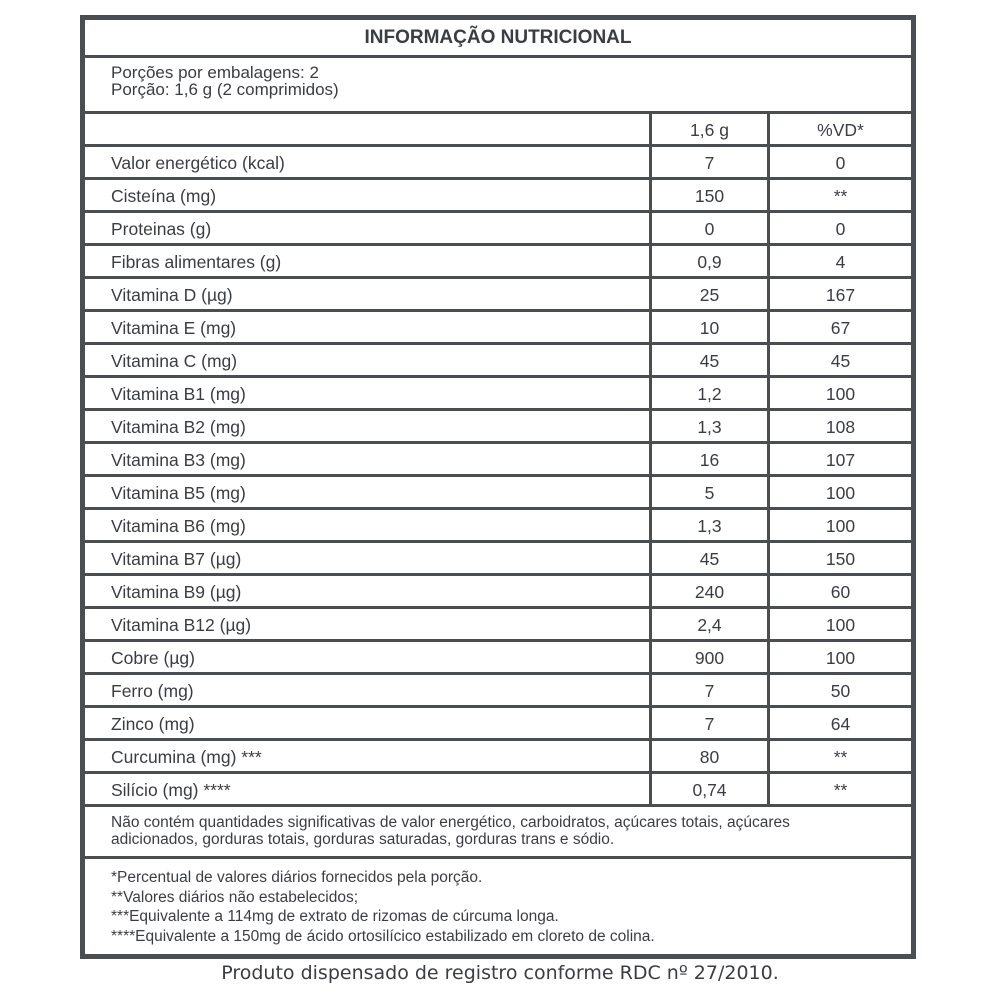 The width and height of the screenshot is (1000, 1000). What do you see at coordinates (711, 492) in the screenshot?
I see `nutrient-amount: 5` at bounding box center [711, 492].